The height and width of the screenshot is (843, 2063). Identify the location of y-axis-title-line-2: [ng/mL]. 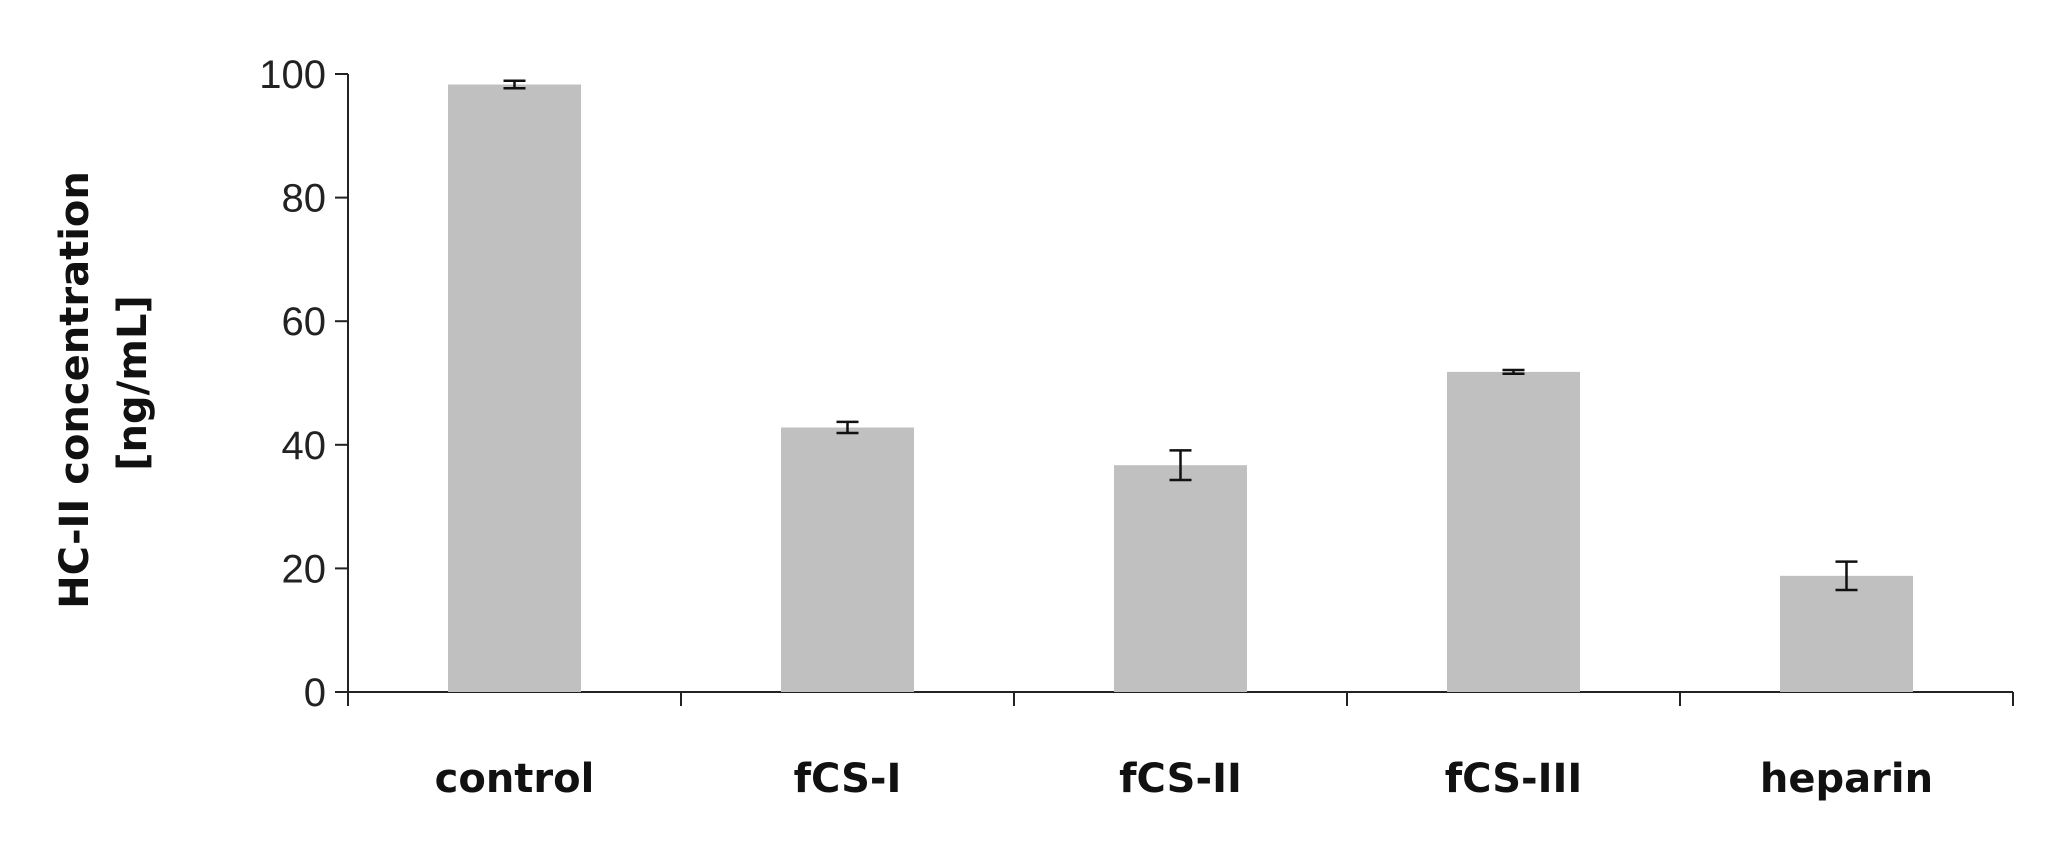
(133, 382).